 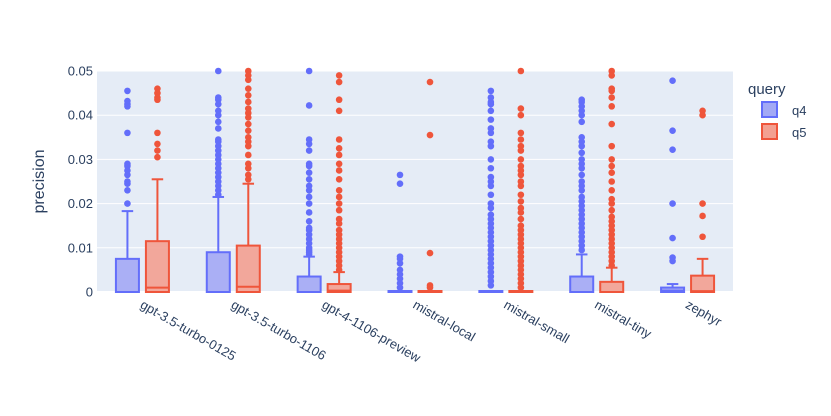 I want to click on y-tick-label: 0.03, so click(x=80, y=159).